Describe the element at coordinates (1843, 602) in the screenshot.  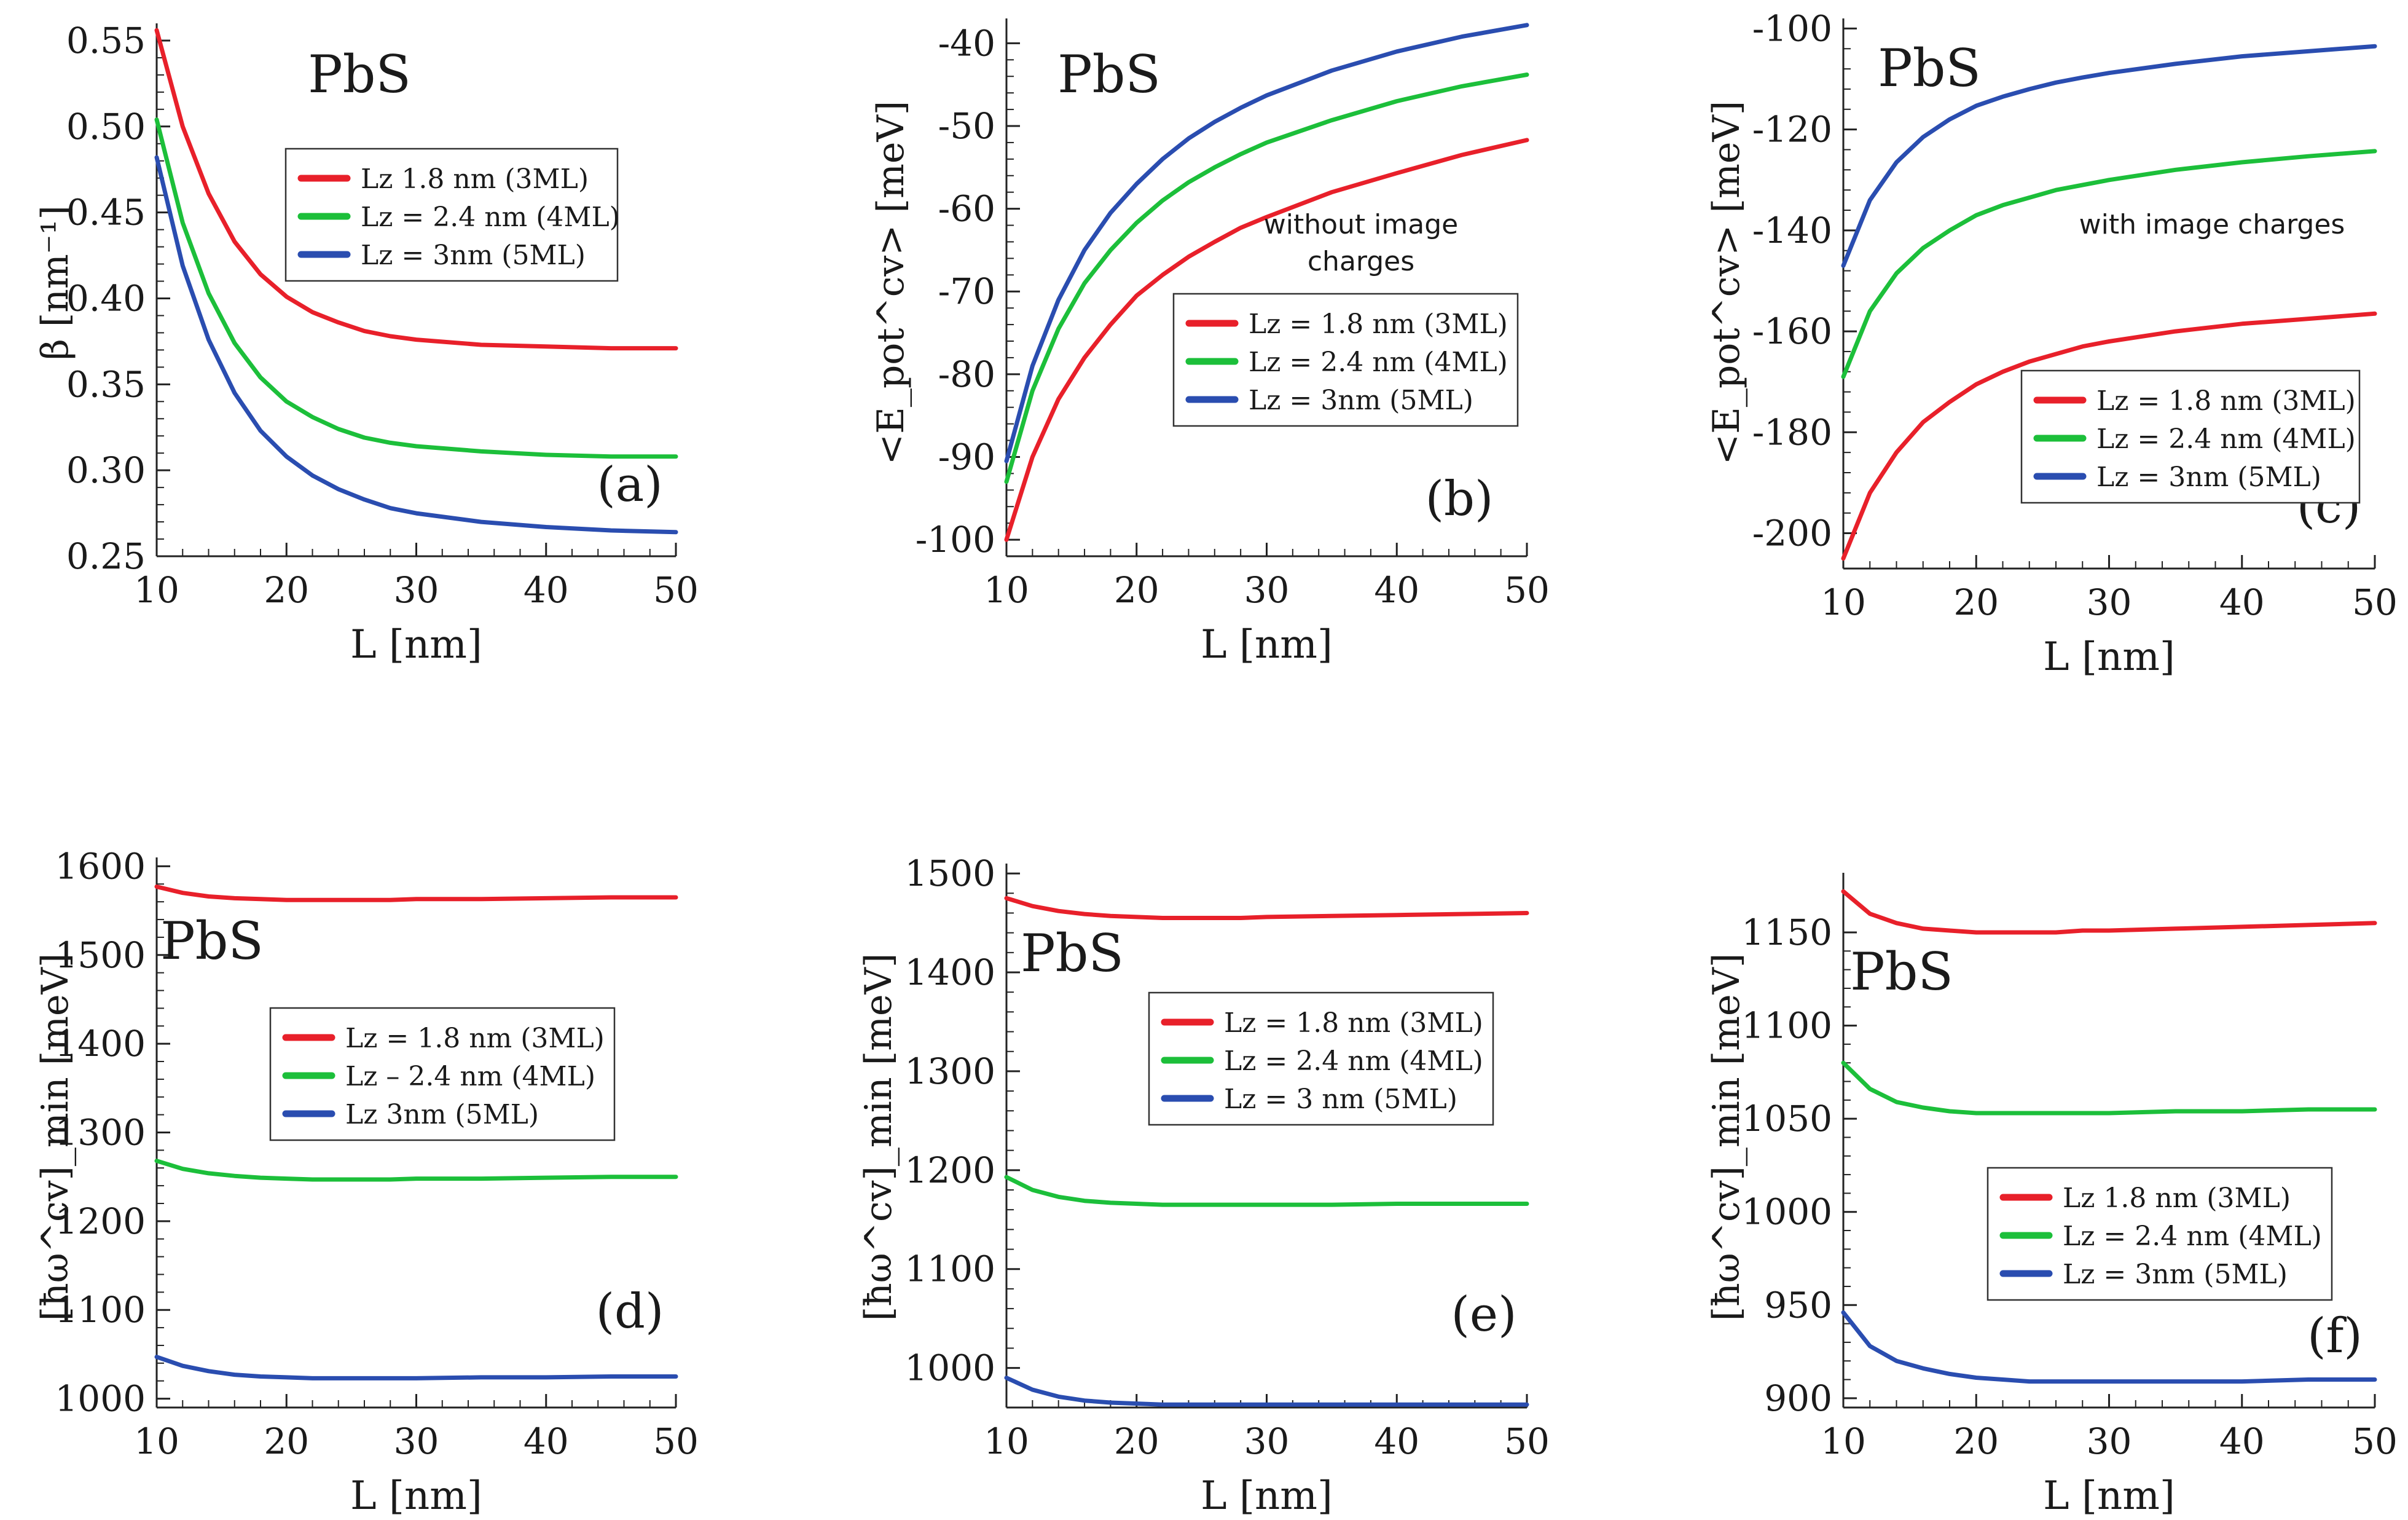
I see `x-tick-label-c: 10` at that location.